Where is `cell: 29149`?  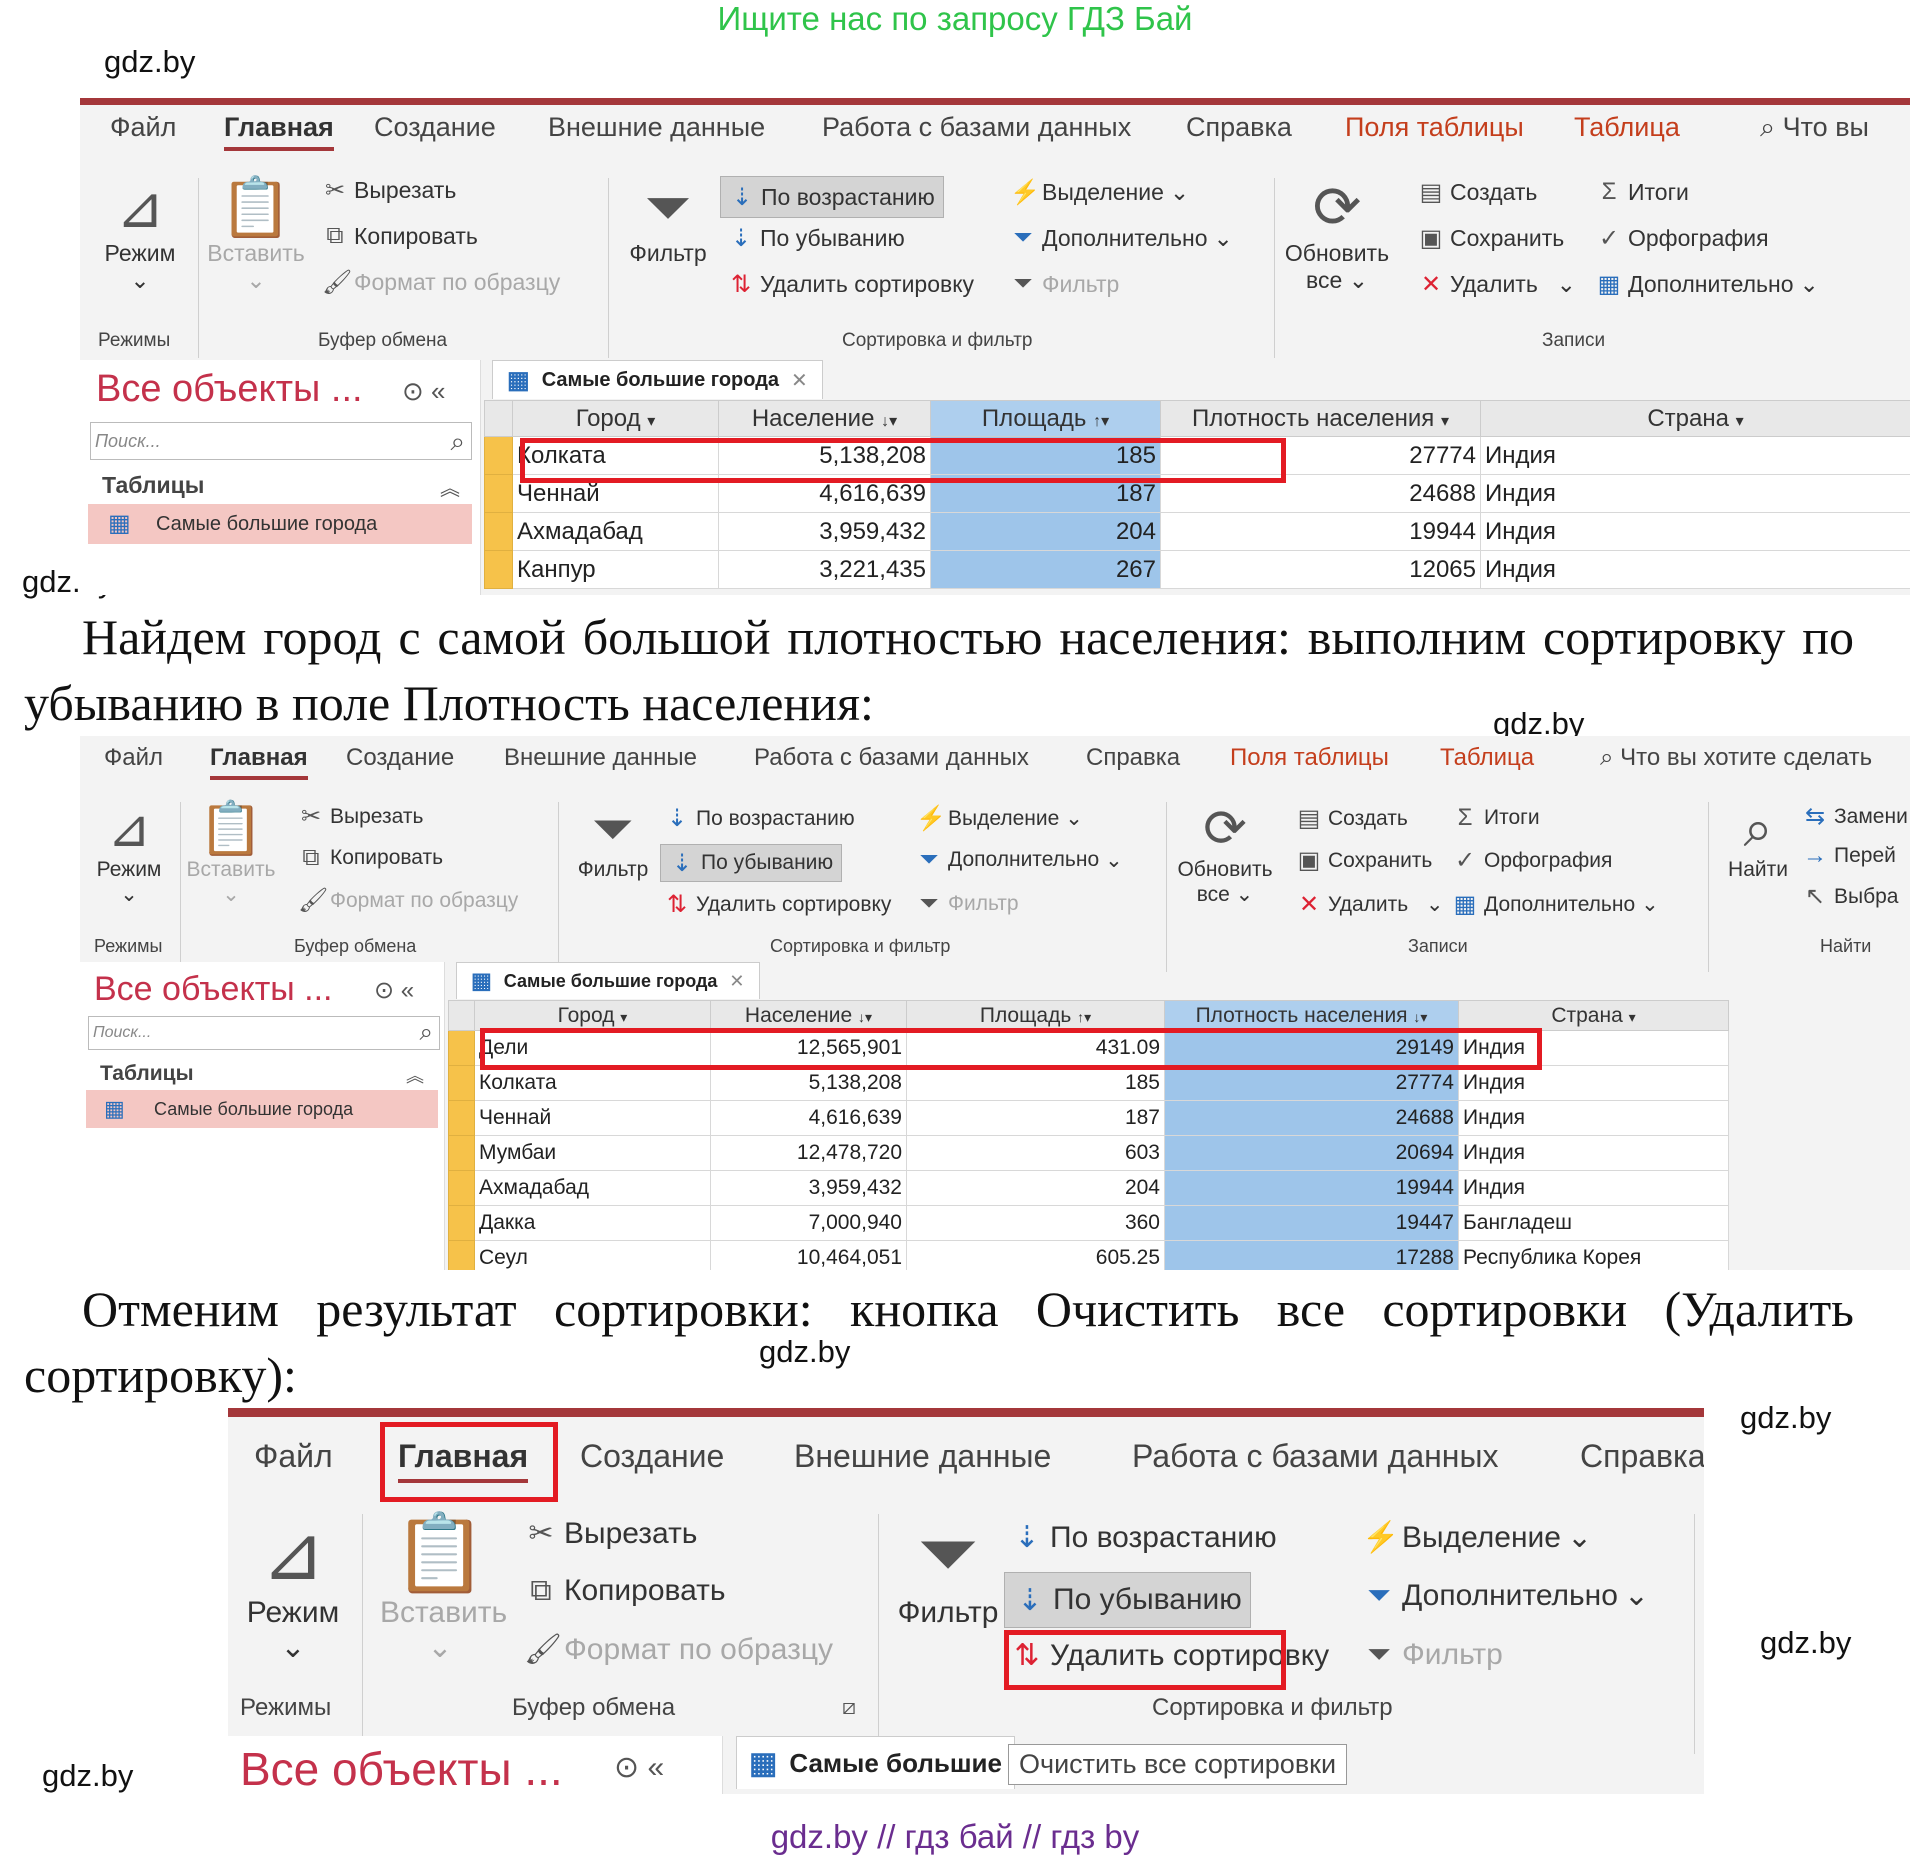 cell: 29149 is located at coordinates (1311, 1048).